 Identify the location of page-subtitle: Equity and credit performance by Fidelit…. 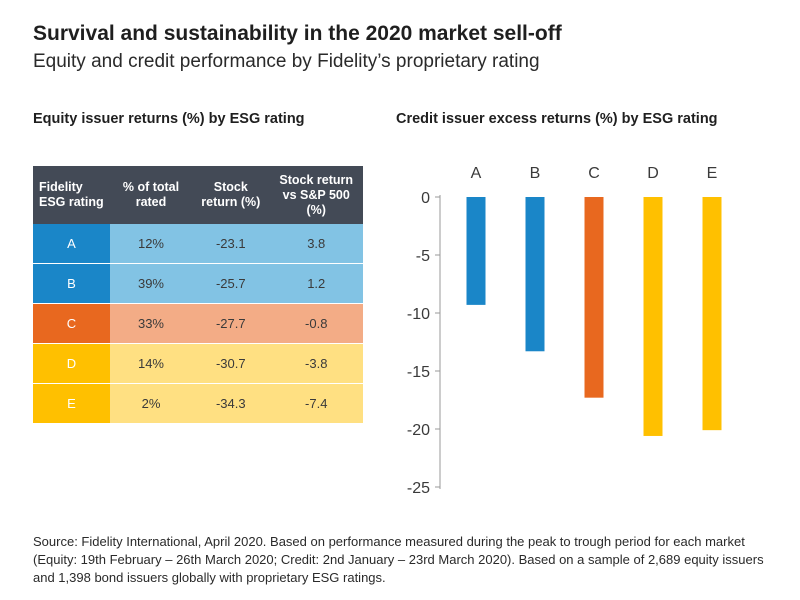
(286, 61).